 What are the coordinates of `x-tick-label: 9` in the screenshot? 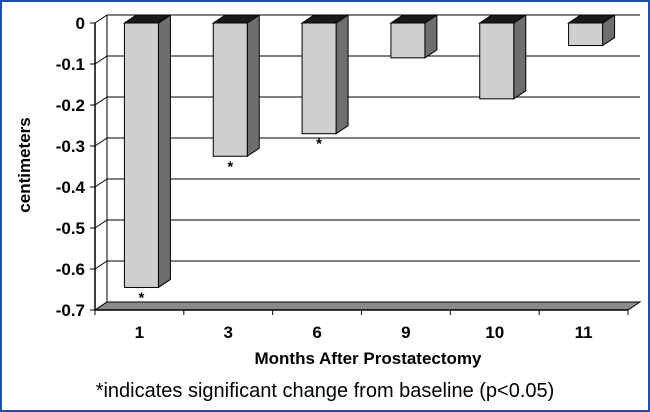 It's located at (405, 332).